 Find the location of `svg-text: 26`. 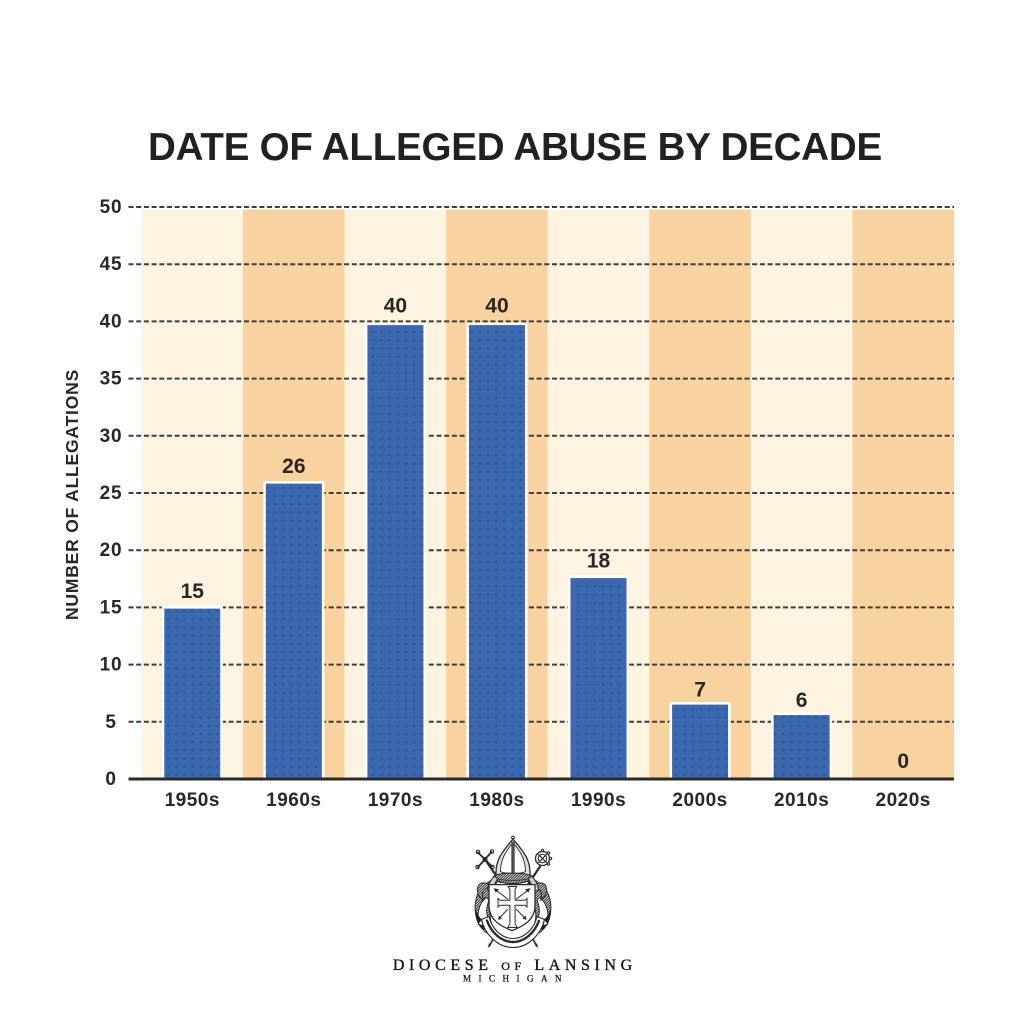

svg-text: 26 is located at coordinates (293, 466).